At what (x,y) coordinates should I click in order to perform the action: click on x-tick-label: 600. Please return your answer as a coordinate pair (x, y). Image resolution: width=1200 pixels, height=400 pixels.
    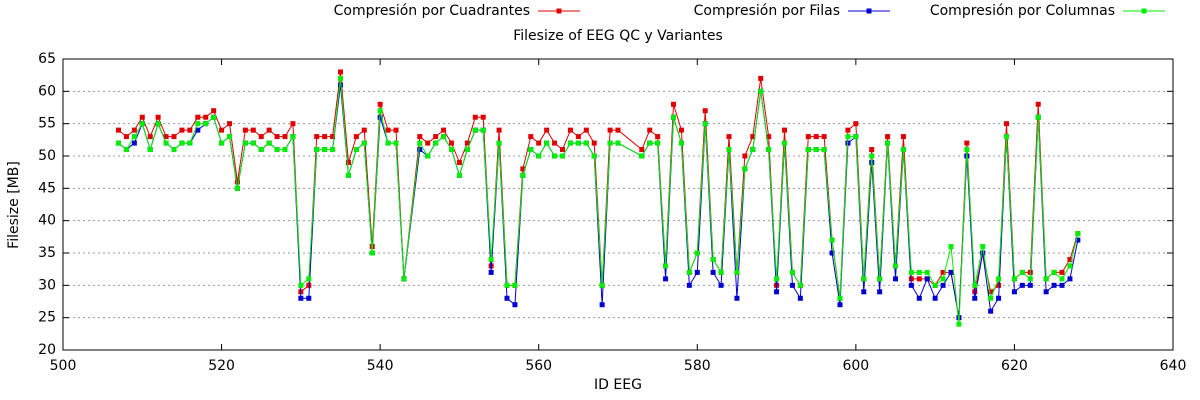
    Looking at the image, I should click on (855, 366).